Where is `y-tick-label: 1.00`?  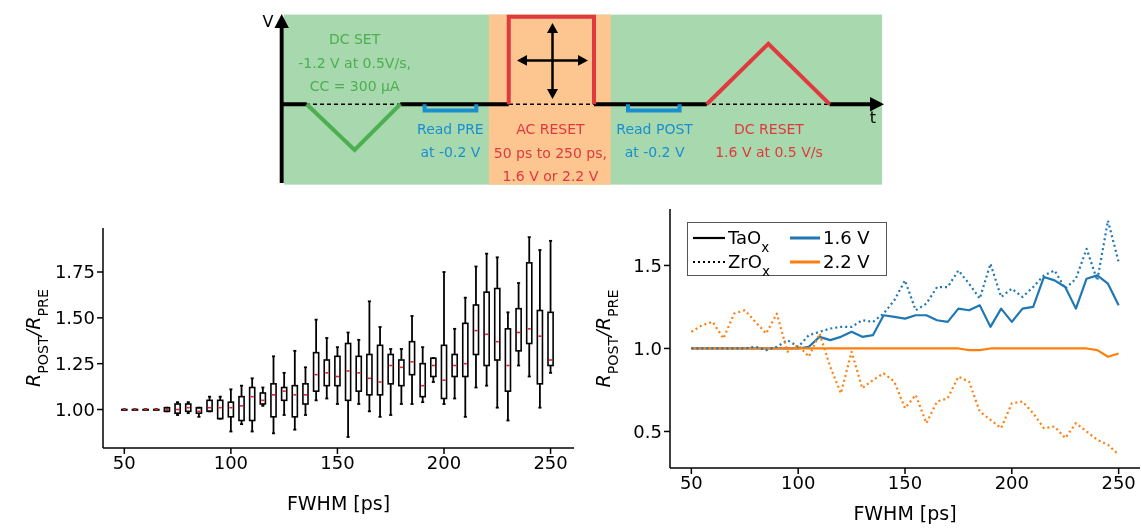
y-tick-label: 1.00 is located at coordinates (74, 409).